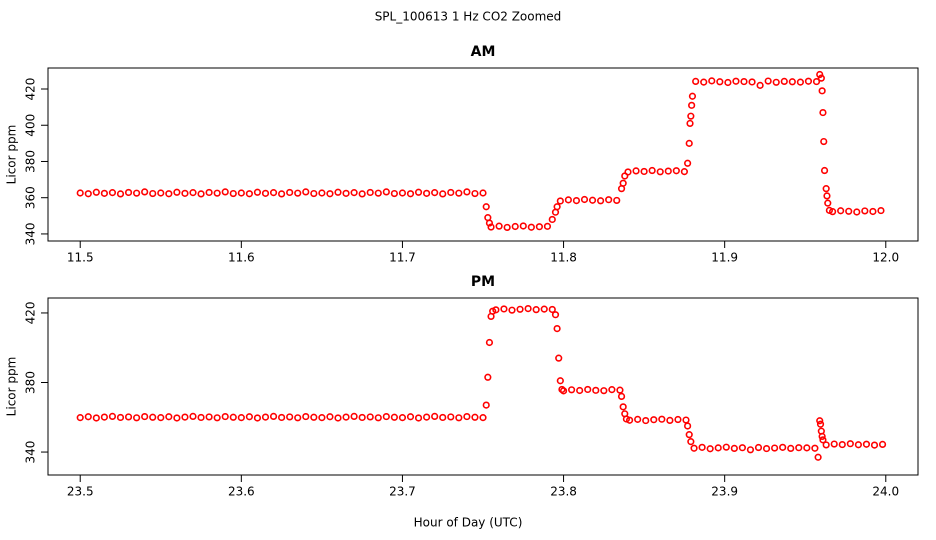  Describe the element at coordinates (468, 523) in the screenshot. I see `x-axis-label: Hour of Day (UTC)` at that location.